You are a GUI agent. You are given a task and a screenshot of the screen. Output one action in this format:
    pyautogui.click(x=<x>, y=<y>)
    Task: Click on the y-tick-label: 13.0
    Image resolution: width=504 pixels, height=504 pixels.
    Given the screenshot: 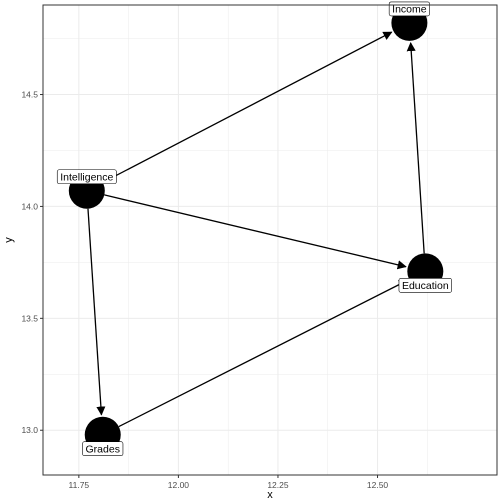 What is the action you would take?
    pyautogui.click(x=29, y=430)
    